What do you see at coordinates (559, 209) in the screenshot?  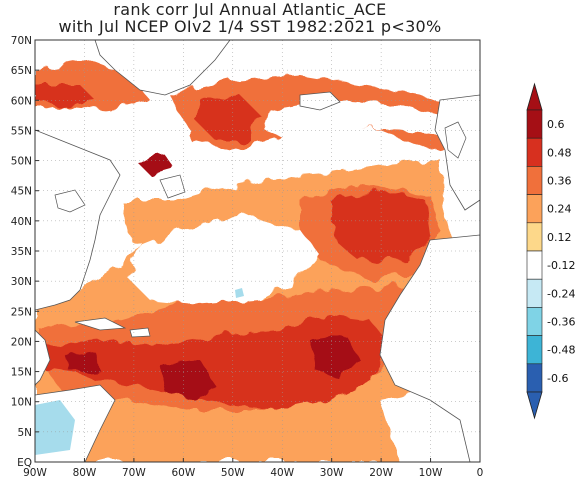 I see `colorbar-label: 0.24` at bounding box center [559, 209].